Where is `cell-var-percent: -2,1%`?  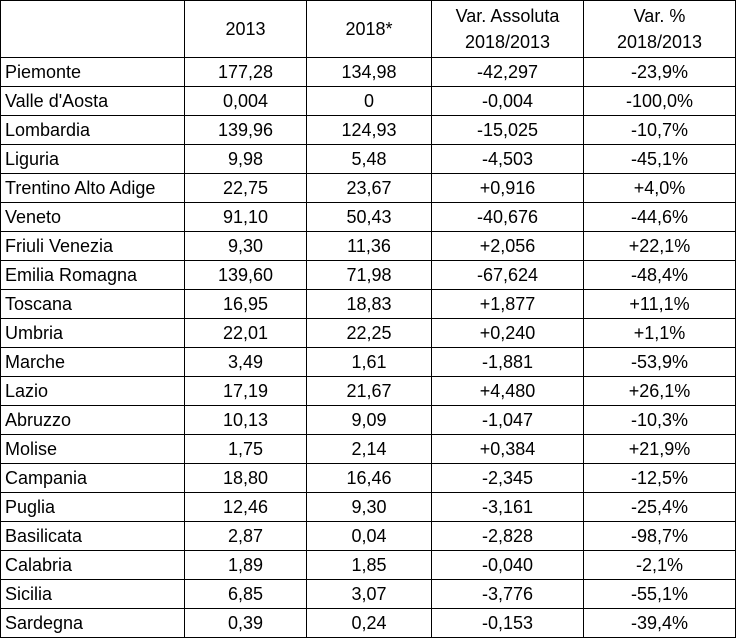 cell-var-percent: -2,1% is located at coordinates (659, 565).